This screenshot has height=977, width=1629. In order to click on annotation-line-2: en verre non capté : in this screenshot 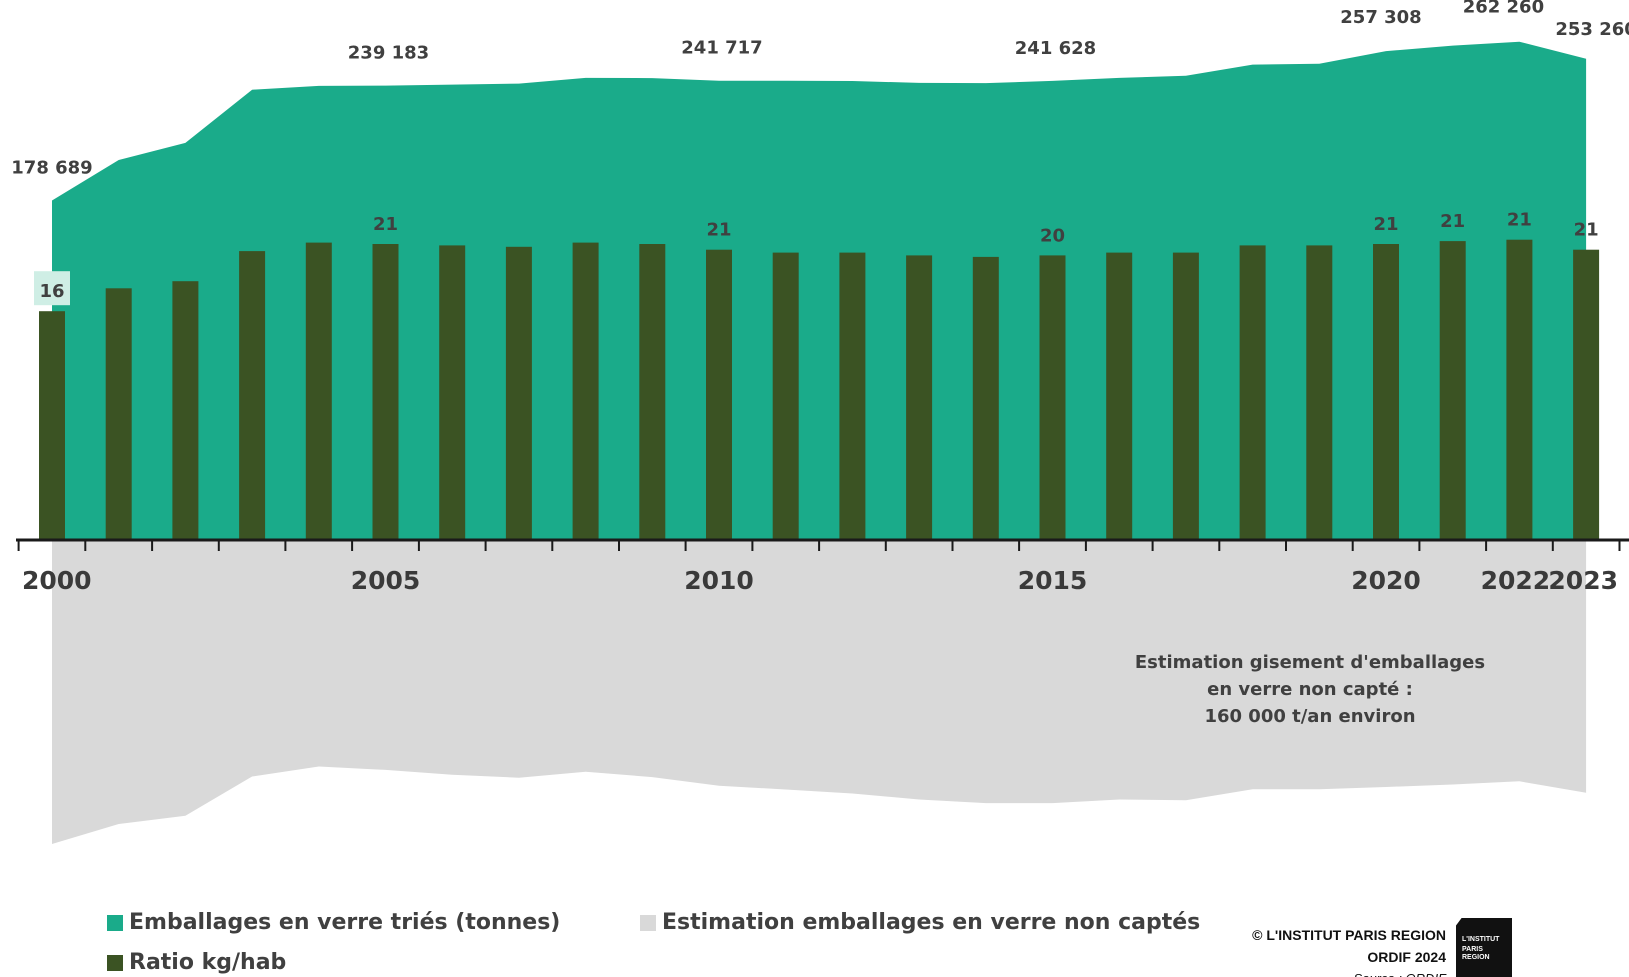, I will do `click(1310, 689)`.